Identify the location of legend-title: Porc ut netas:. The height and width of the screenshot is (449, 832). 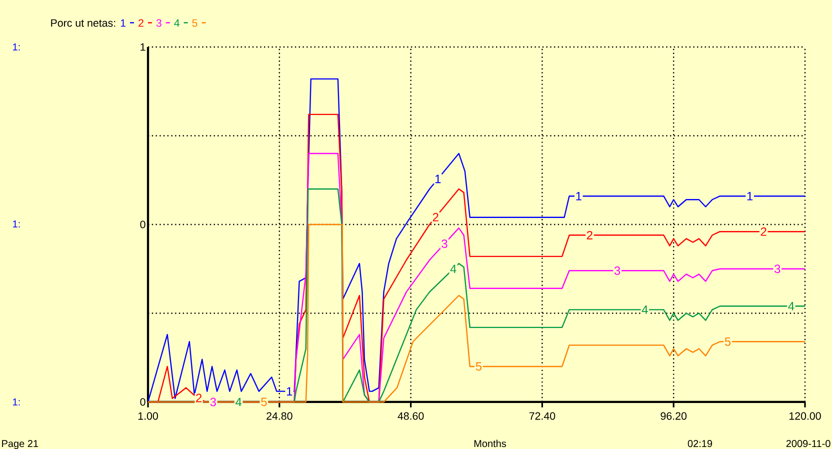
(83, 23).